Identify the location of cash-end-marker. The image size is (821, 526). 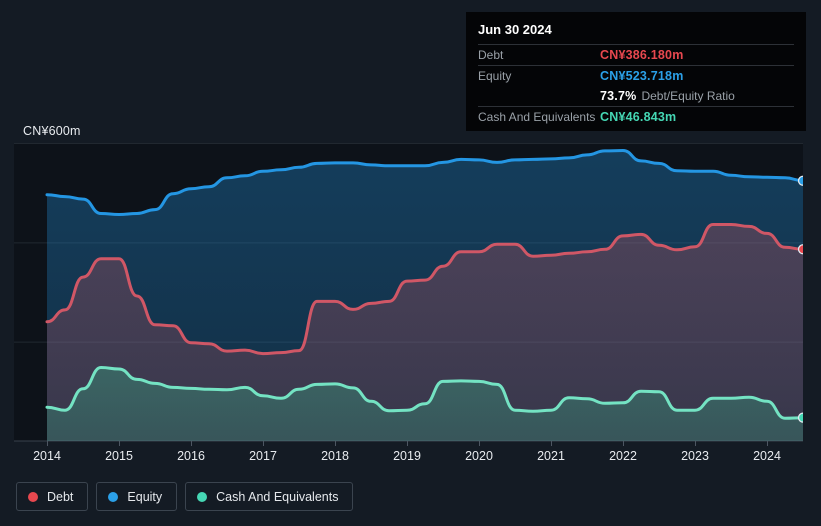
(800, 417).